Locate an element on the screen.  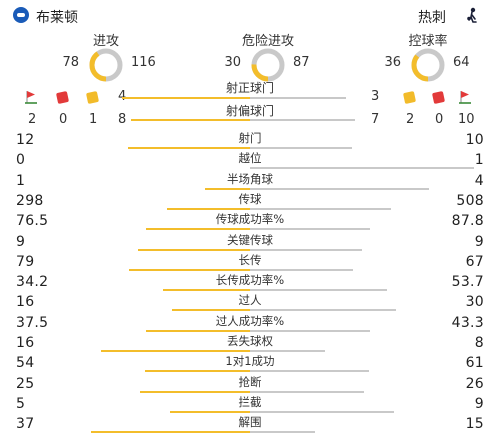
stat-home-value: 25 is located at coordinates (25, 384).